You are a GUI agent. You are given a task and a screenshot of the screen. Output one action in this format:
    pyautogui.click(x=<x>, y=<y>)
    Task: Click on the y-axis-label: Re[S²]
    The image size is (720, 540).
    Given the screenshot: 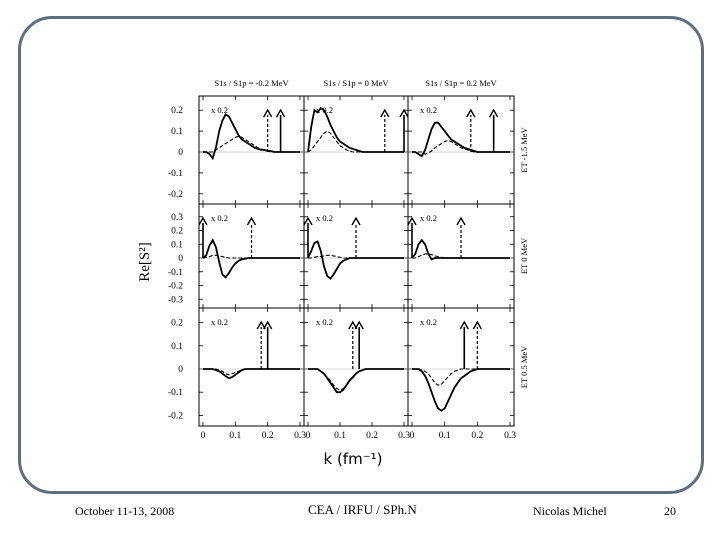 What is the action you would take?
    pyautogui.click(x=145, y=262)
    